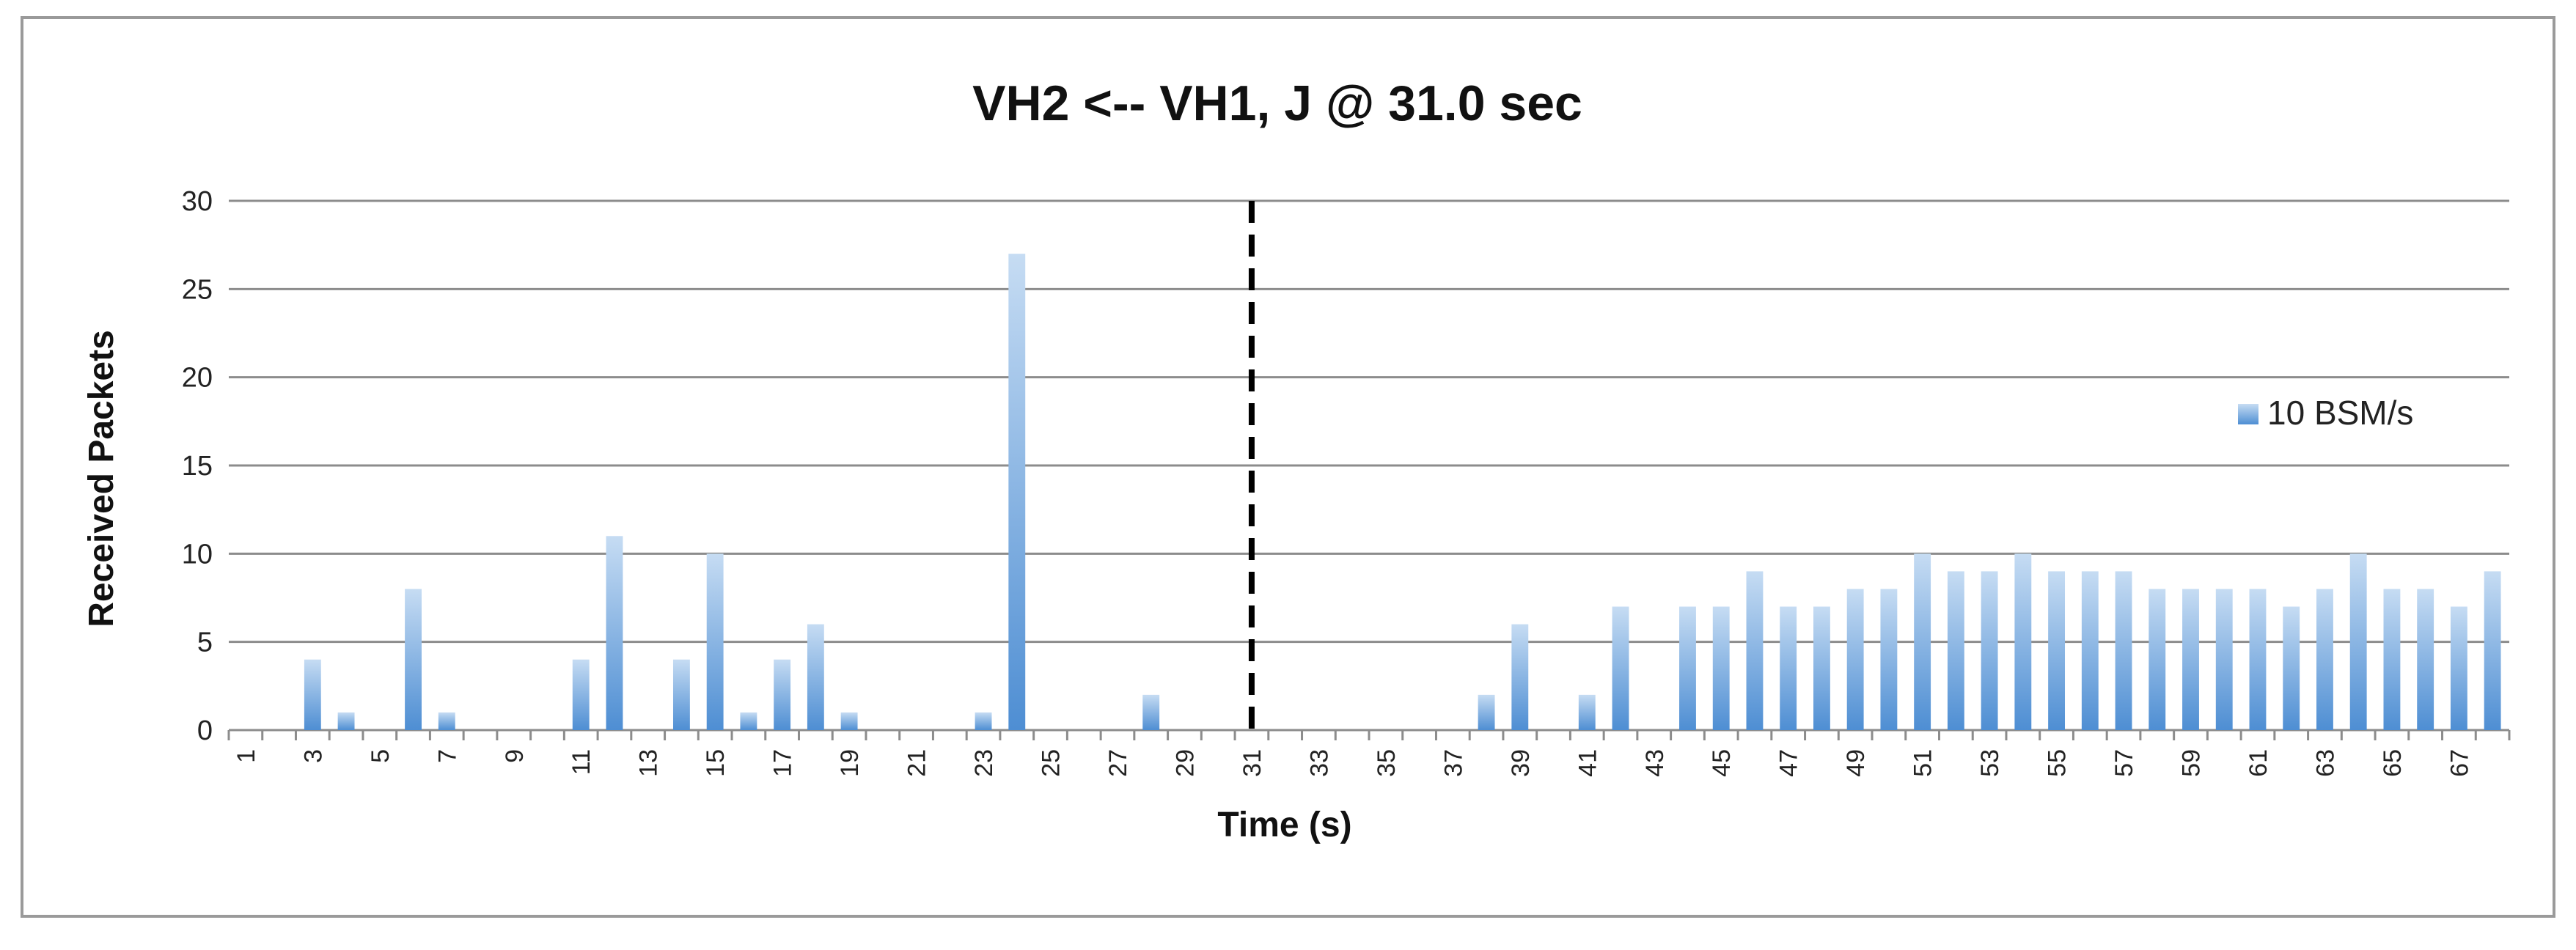  What do you see at coordinates (198, 289) in the screenshot?
I see `y-tick-label: 25` at bounding box center [198, 289].